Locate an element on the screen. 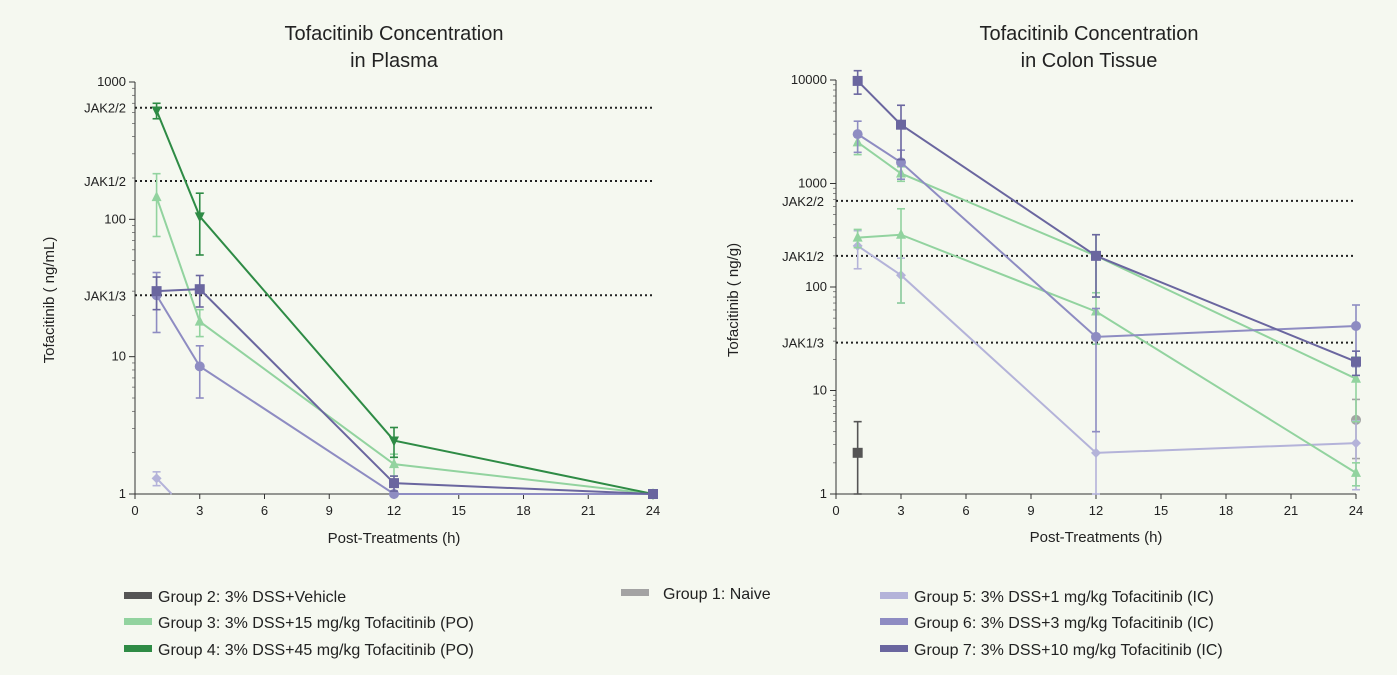 Image resolution: width=1397 pixels, height=675 pixels. legend-label: Group 1: Naive is located at coordinates (717, 594).